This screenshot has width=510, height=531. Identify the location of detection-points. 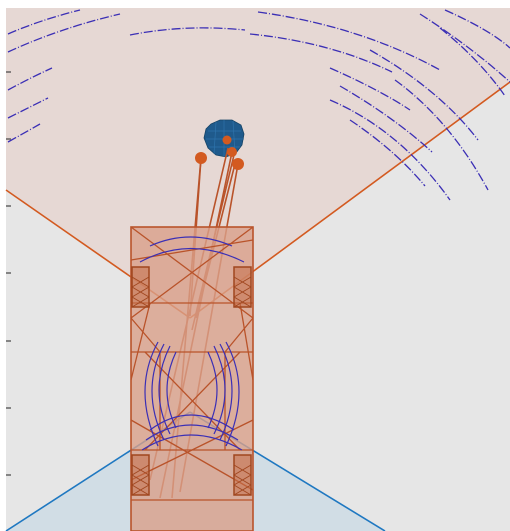
(219, 158).